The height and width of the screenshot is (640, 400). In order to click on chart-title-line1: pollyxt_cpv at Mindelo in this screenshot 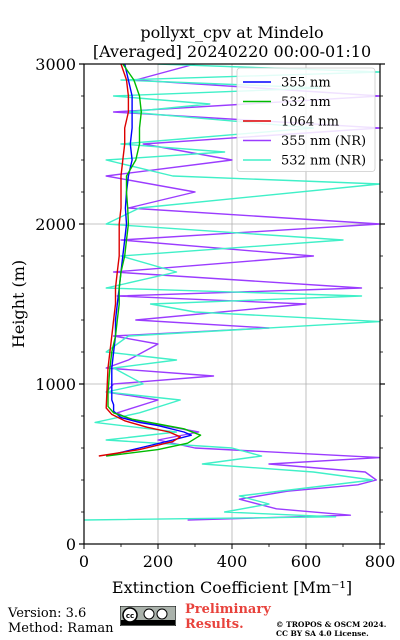, I will do `click(231, 32)`.